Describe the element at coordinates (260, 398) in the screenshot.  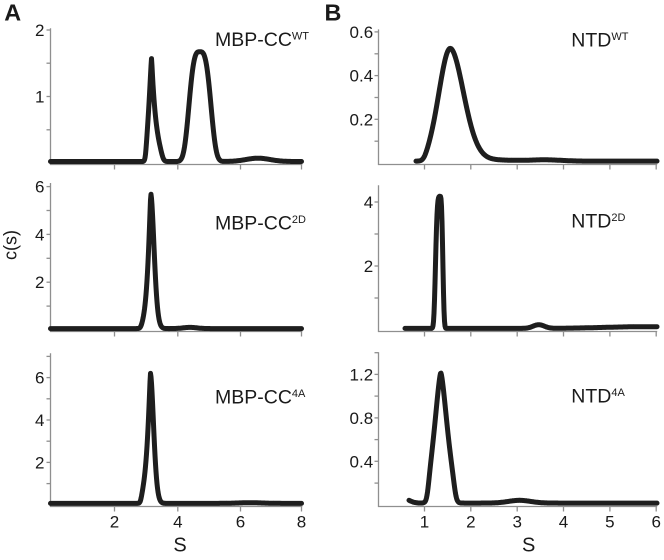
I see `svg-text: MBP-CC4A` at that location.